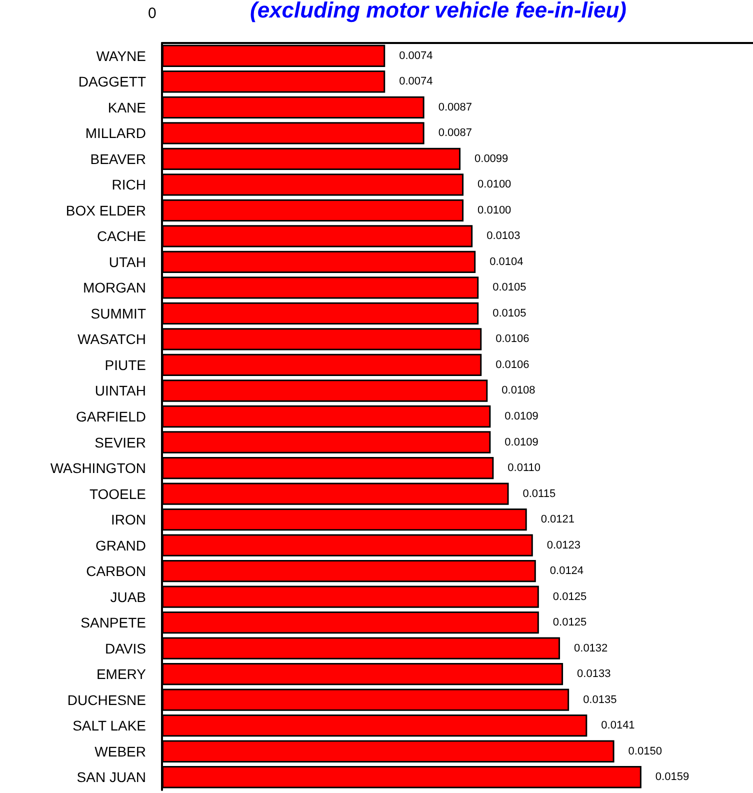 The width and height of the screenshot is (753, 793). I want to click on y-tick-label: KANE, so click(127, 107).